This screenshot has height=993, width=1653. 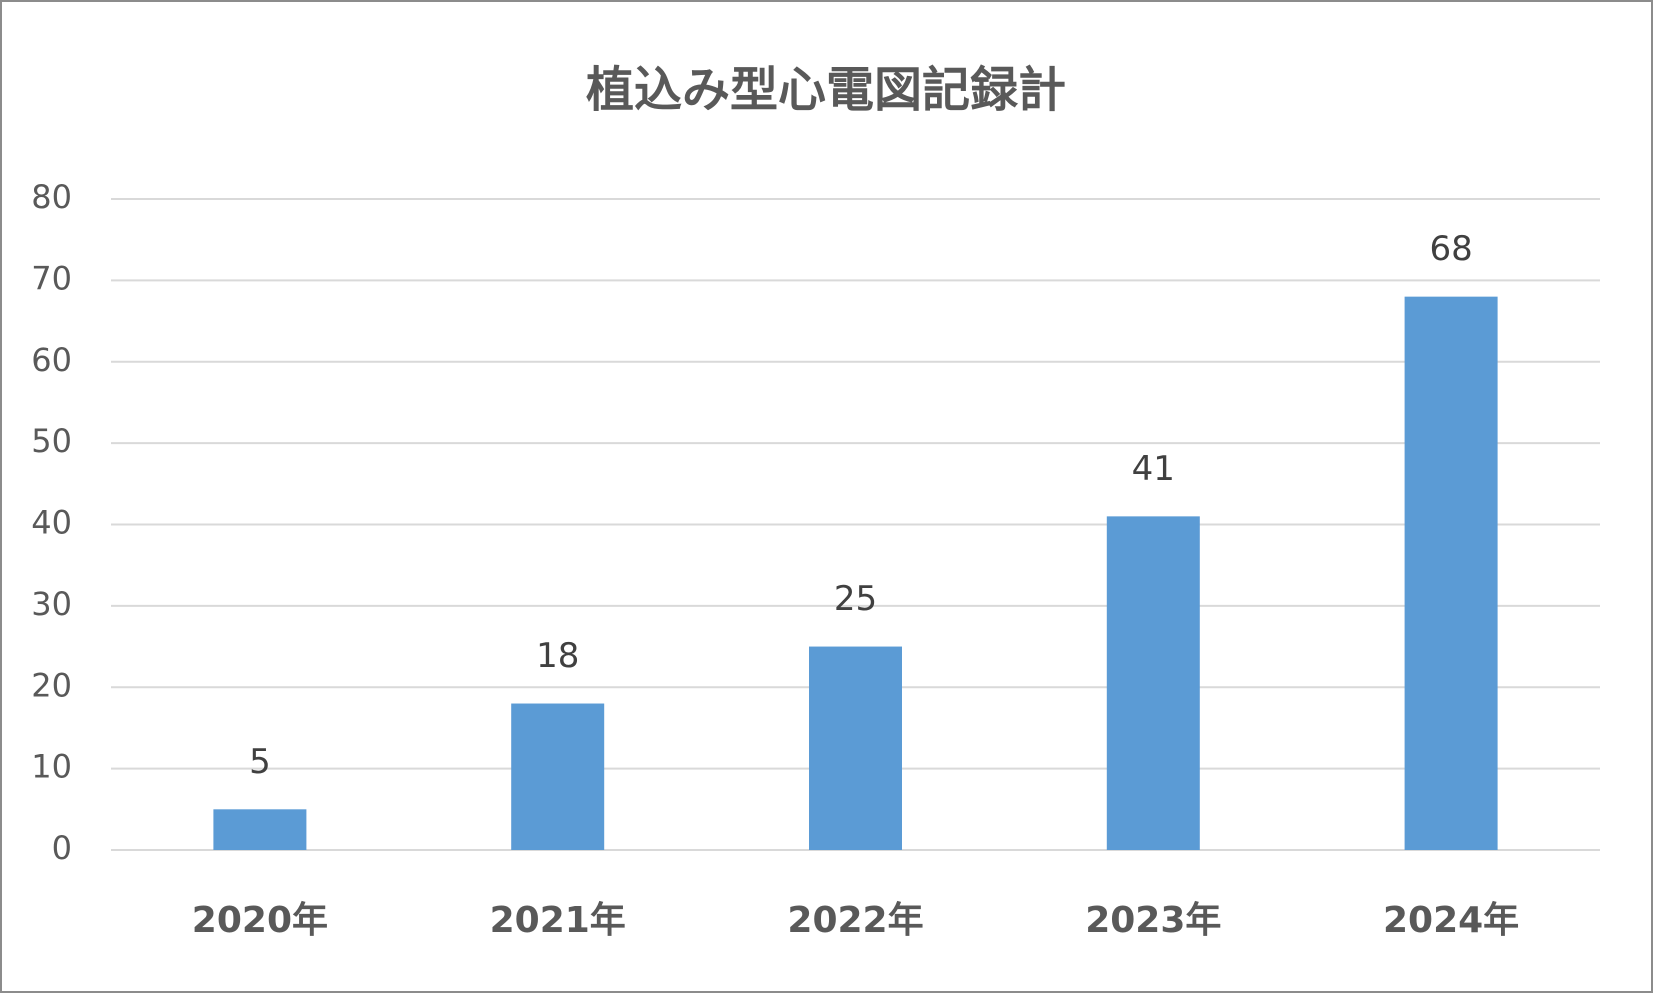 I want to click on y-tick-label: 60, so click(x=51, y=360).